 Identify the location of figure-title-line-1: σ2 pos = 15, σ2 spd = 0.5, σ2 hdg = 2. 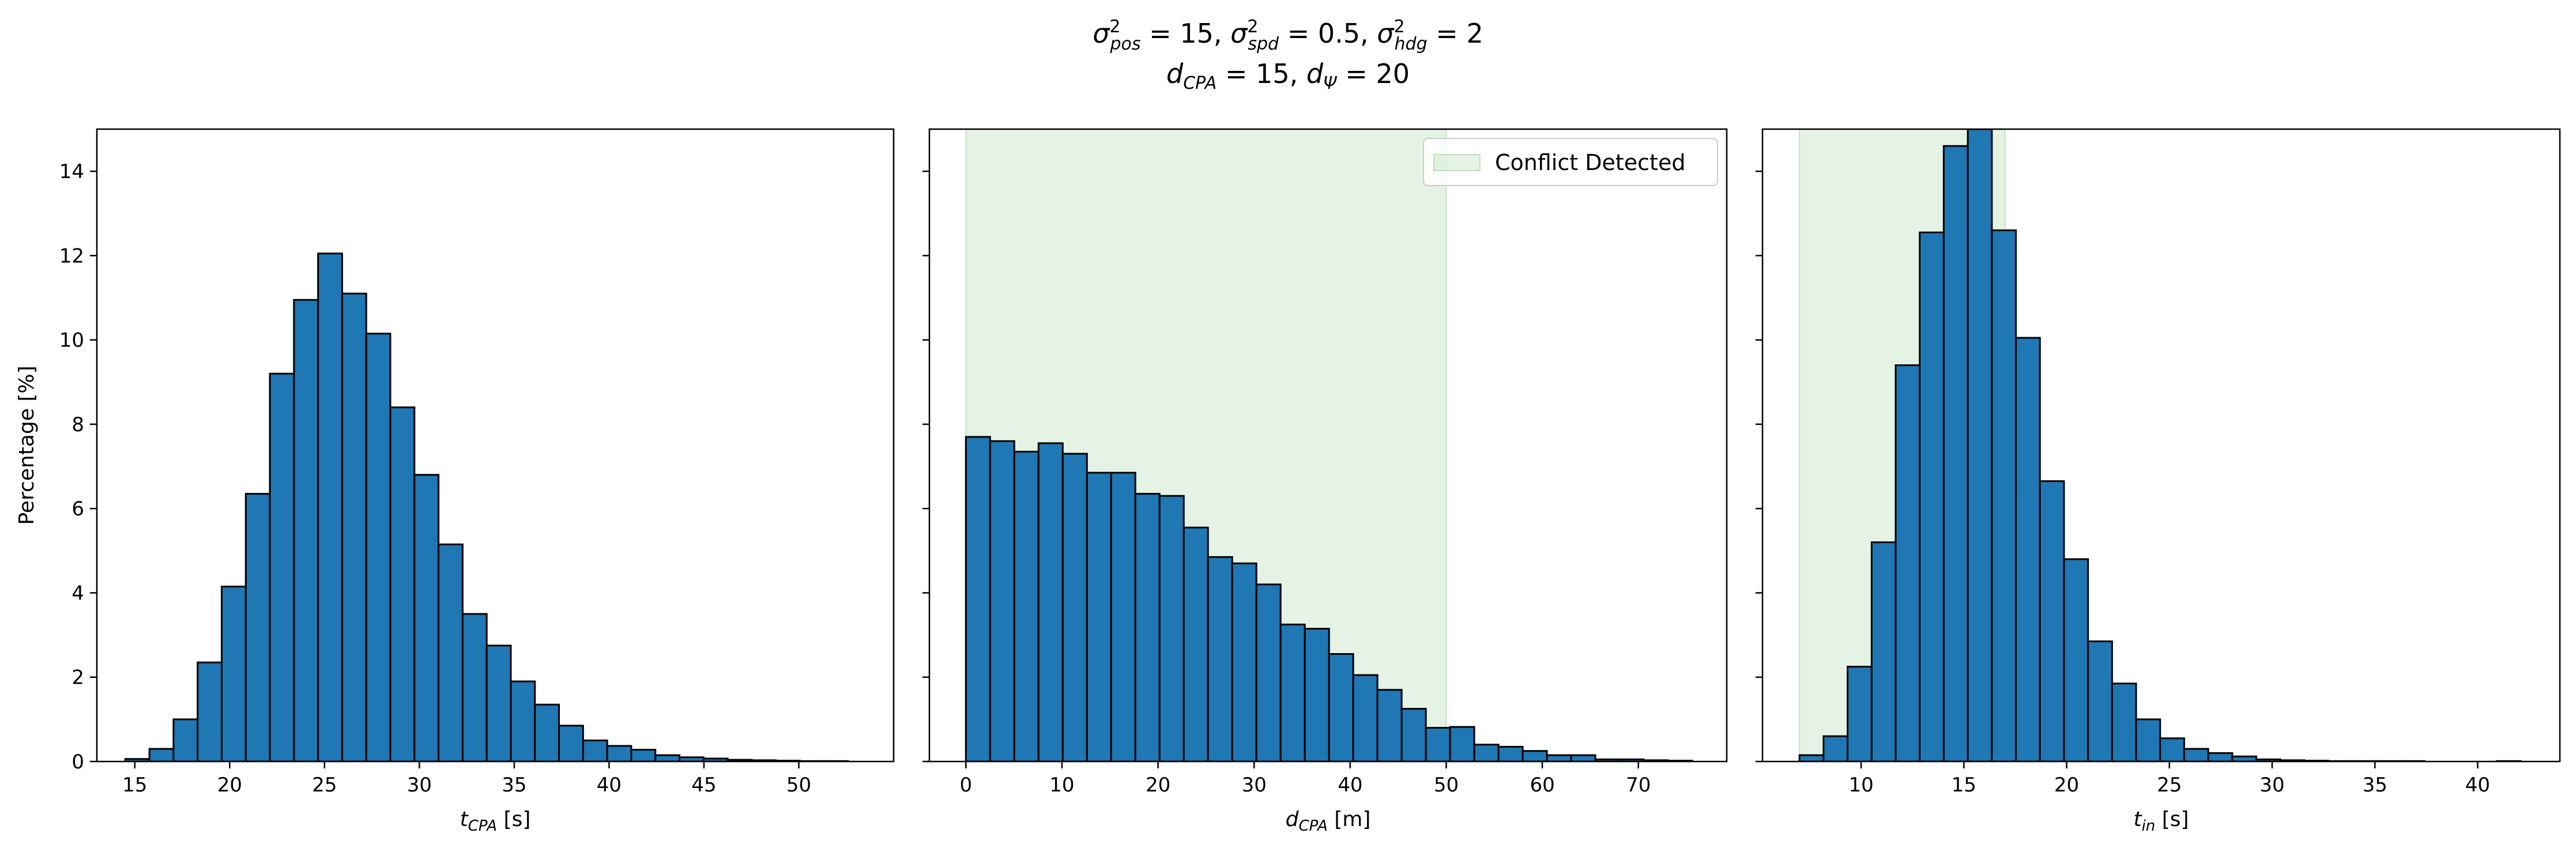
(1288, 35).